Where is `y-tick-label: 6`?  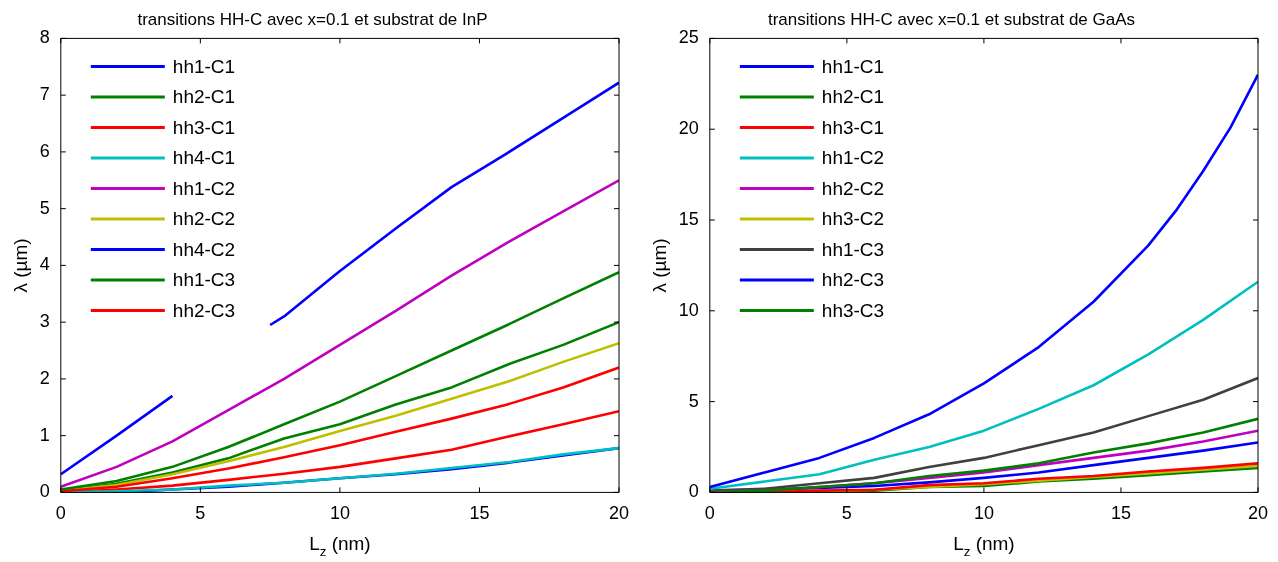 y-tick-label: 6 is located at coordinates (44, 150).